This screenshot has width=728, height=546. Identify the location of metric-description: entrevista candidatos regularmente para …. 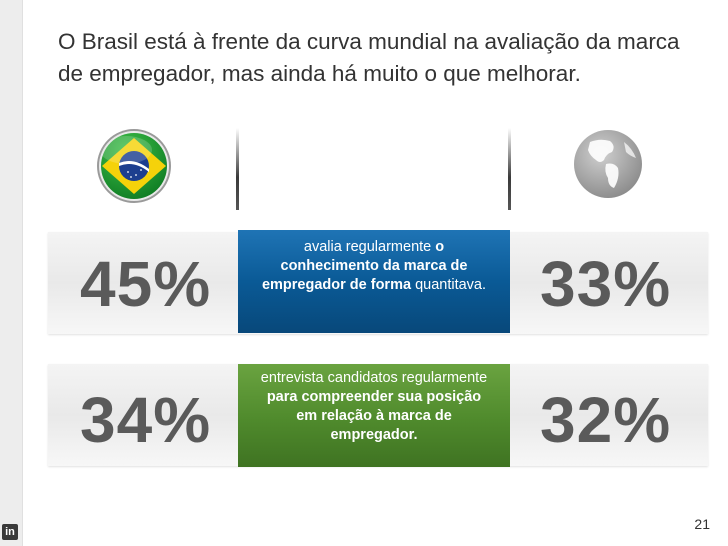
(374, 415).